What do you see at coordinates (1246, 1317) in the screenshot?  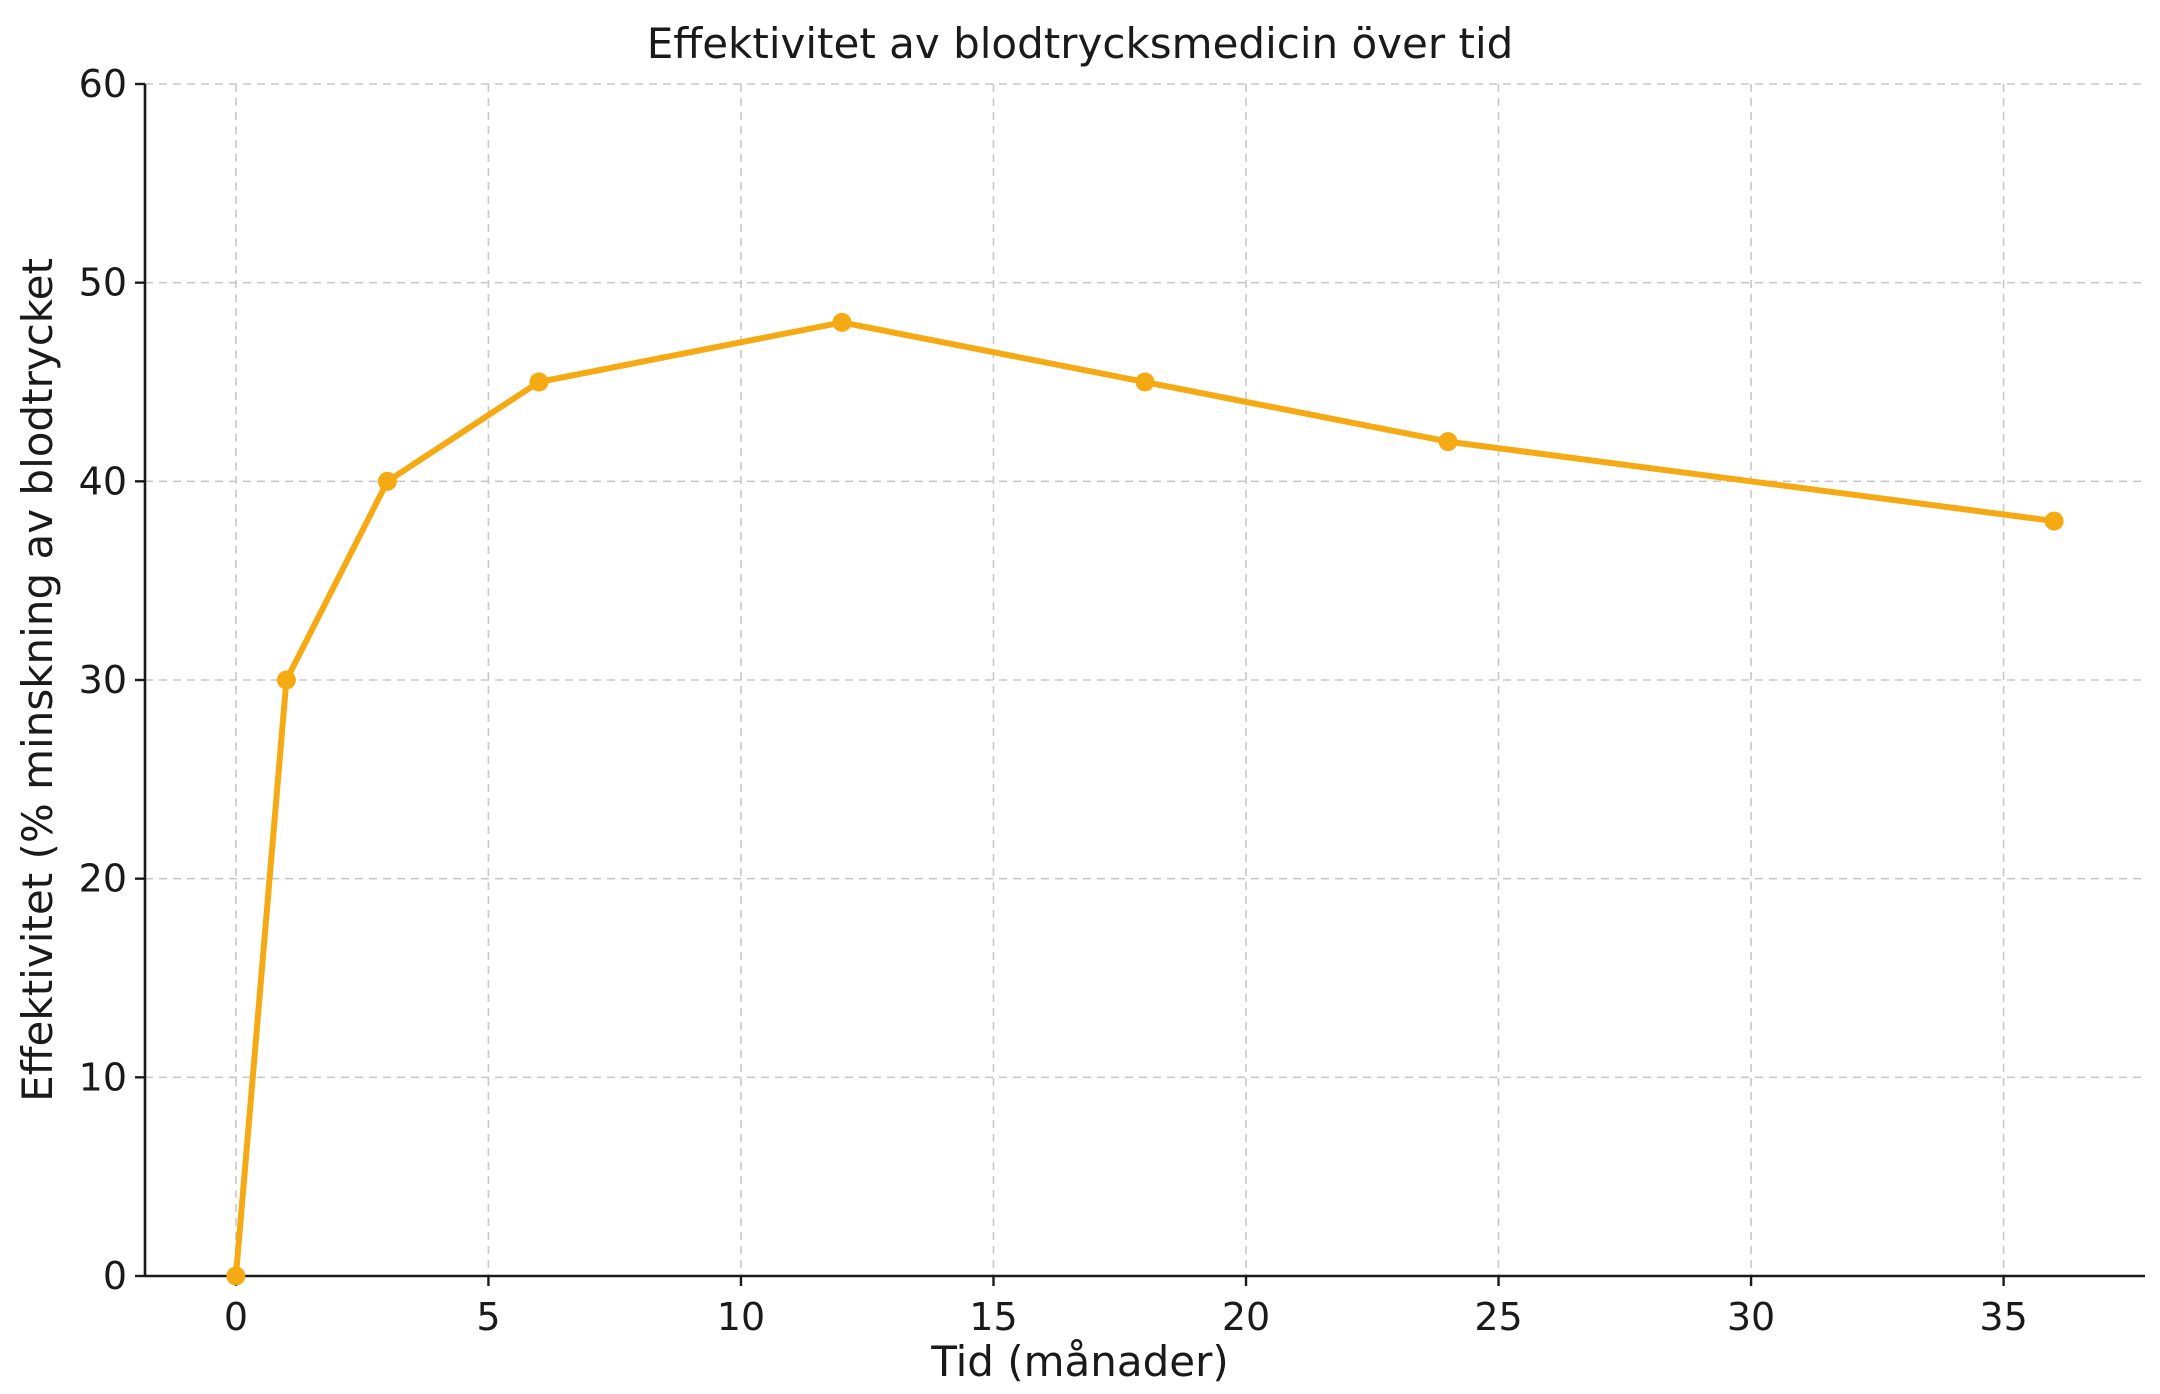 I see `x-tick-label: 20` at bounding box center [1246, 1317].